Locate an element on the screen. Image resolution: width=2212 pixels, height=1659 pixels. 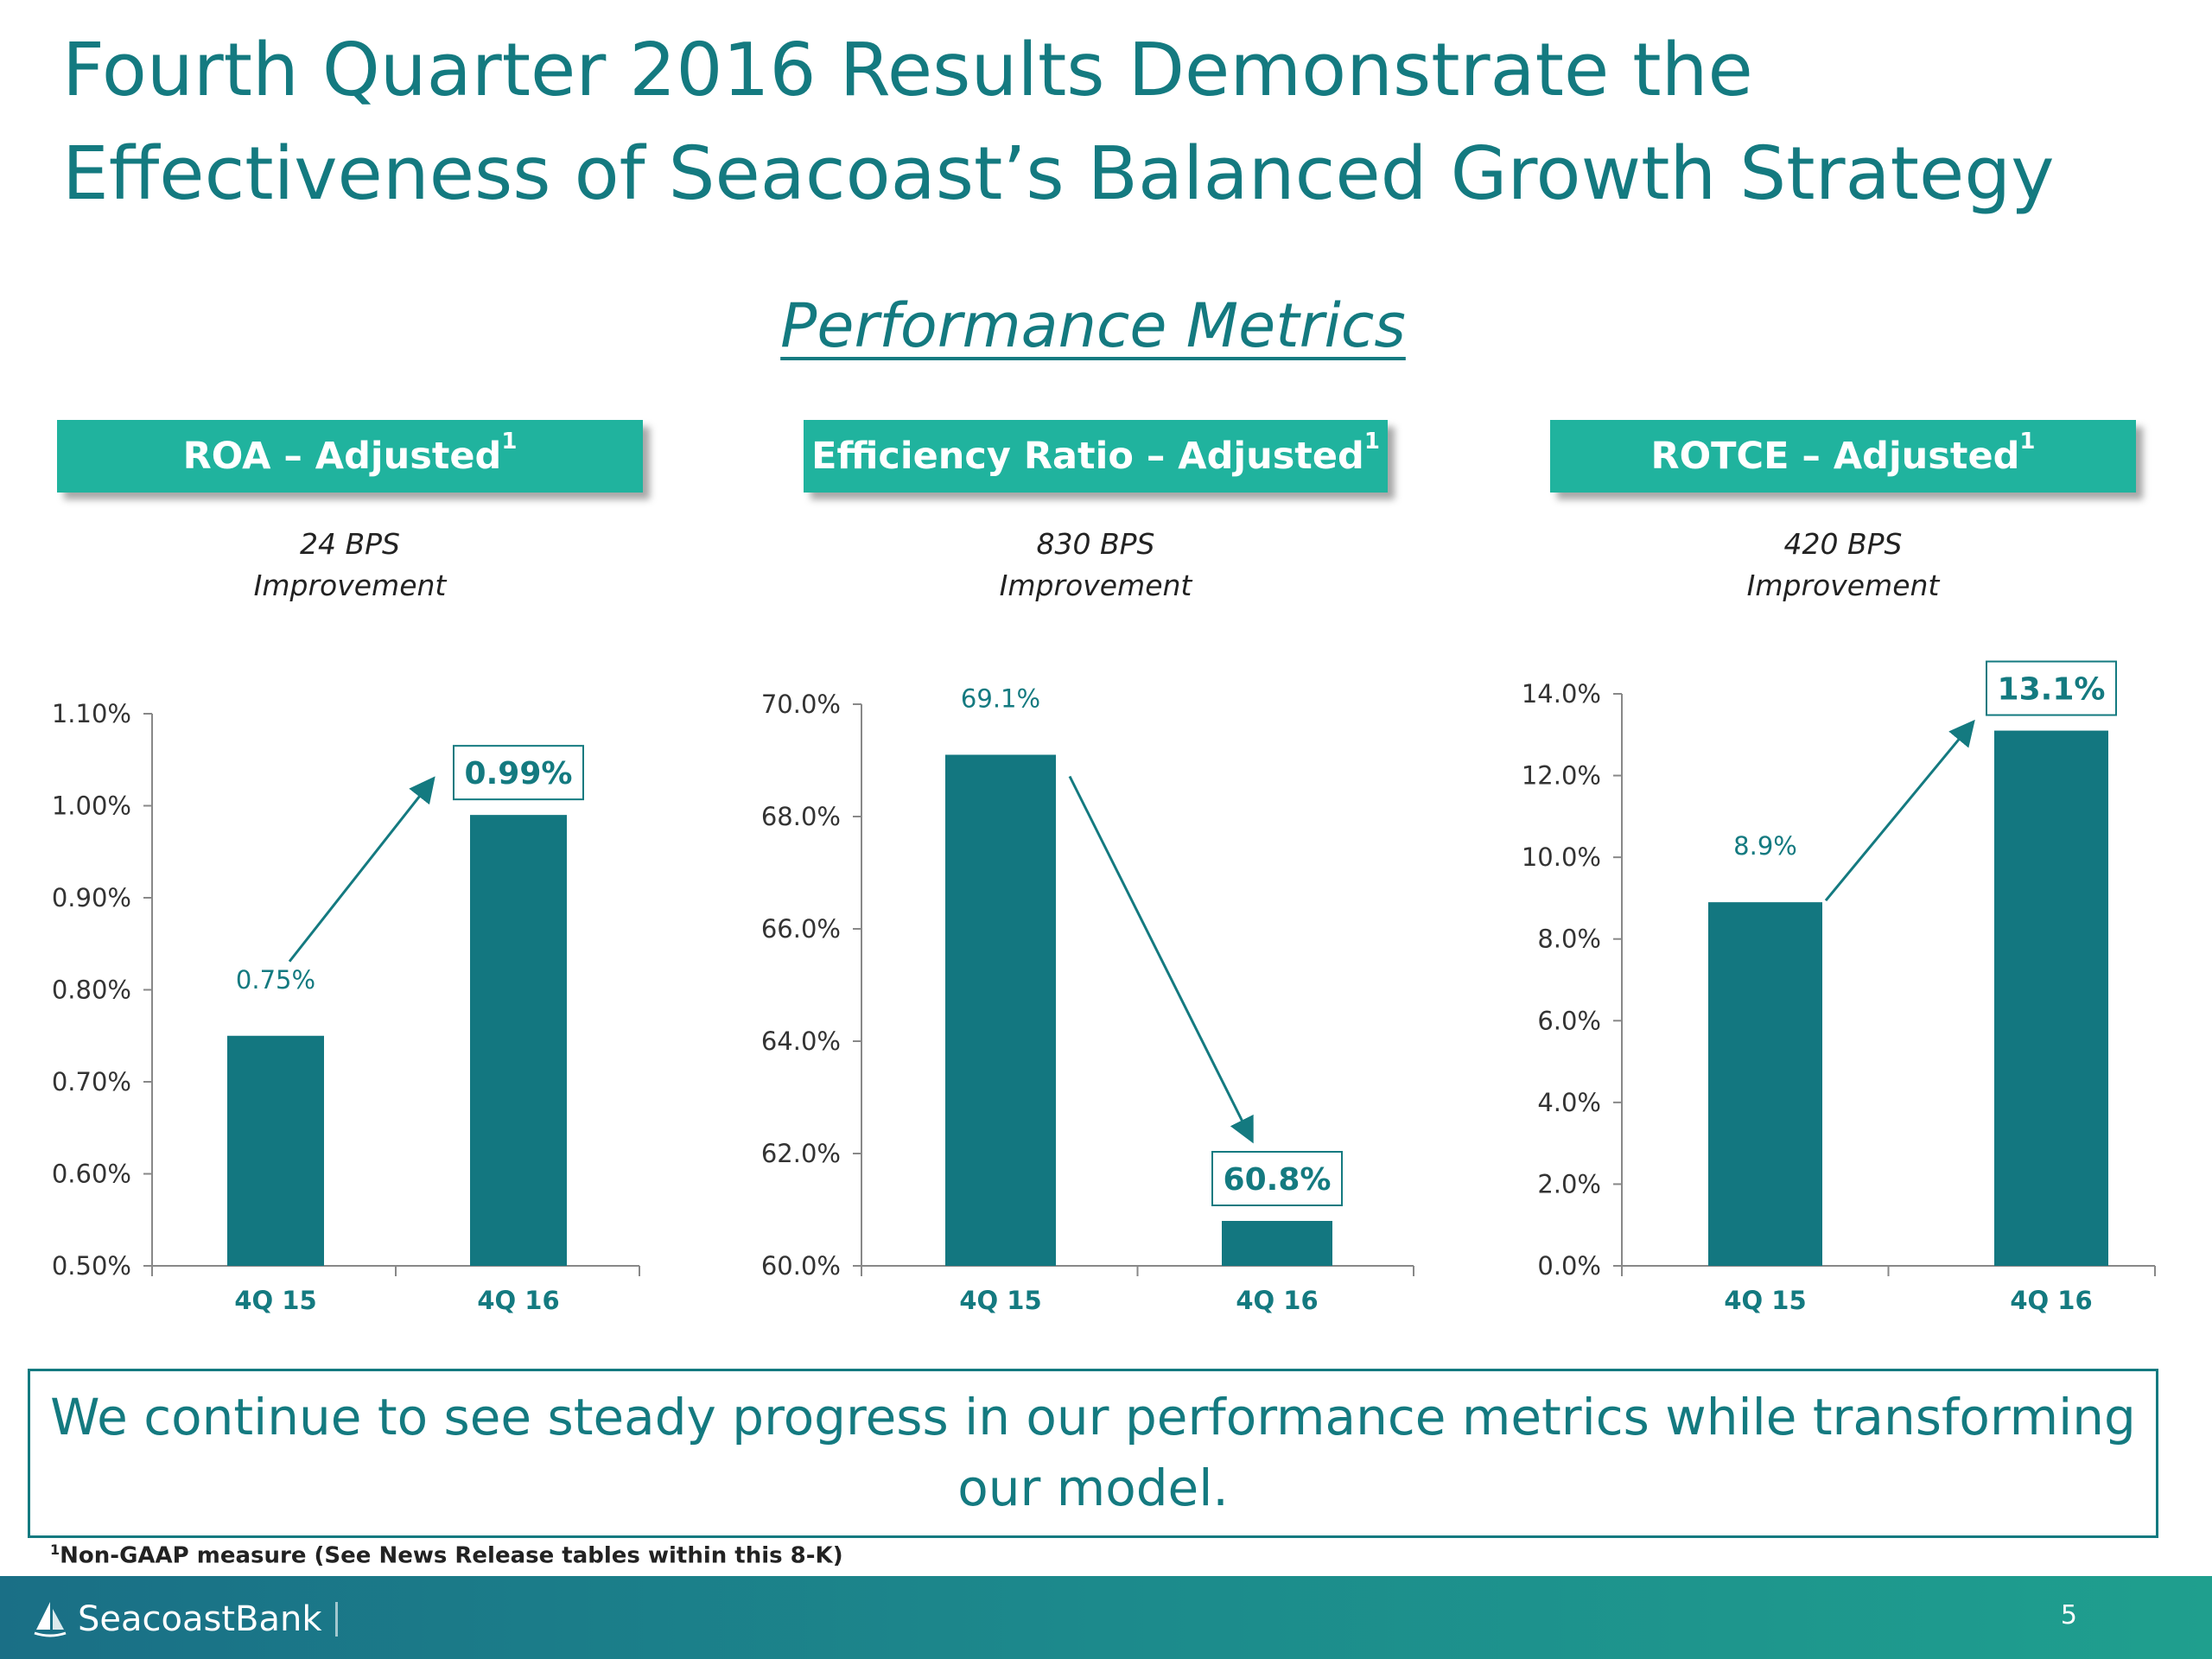
panel-header-efficiency: Efficiency Ratio – Adjusted1 is located at coordinates (1096, 456).